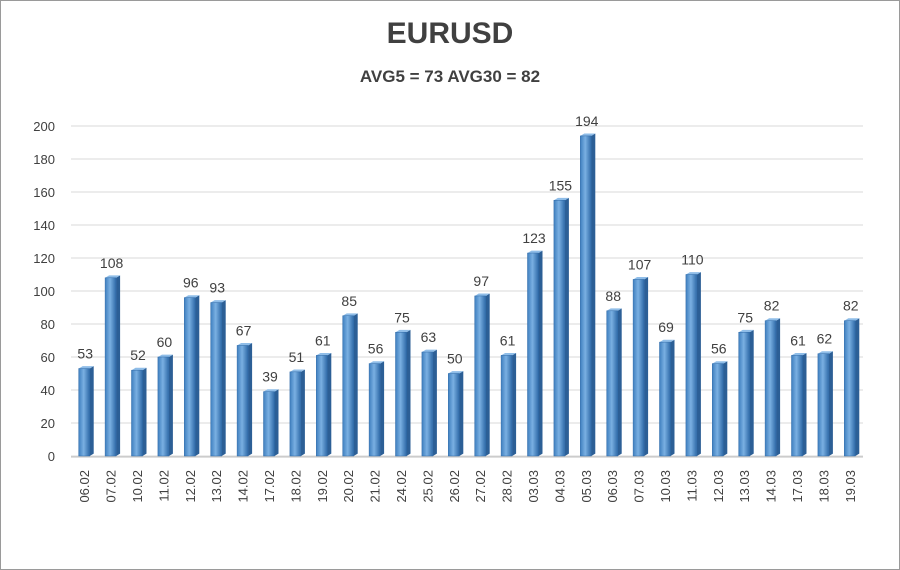 Image resolution: width=900 pixels, height=570 pixels. I want to click on data-label: 155, so click(561, 185).